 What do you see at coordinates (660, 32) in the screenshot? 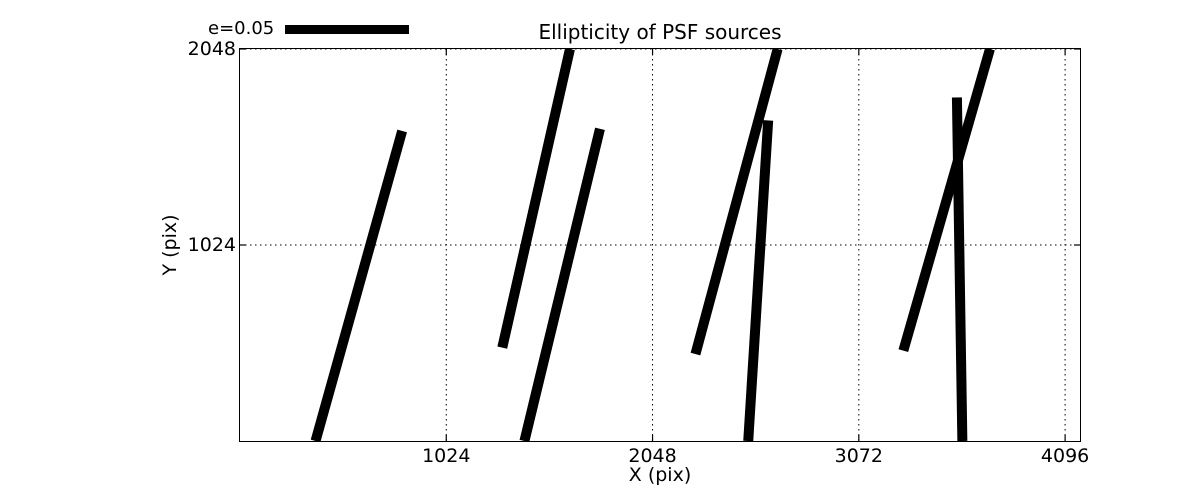
I see `chart-title: Ellipticity of PSF sources` at bounding box center [660, 32].